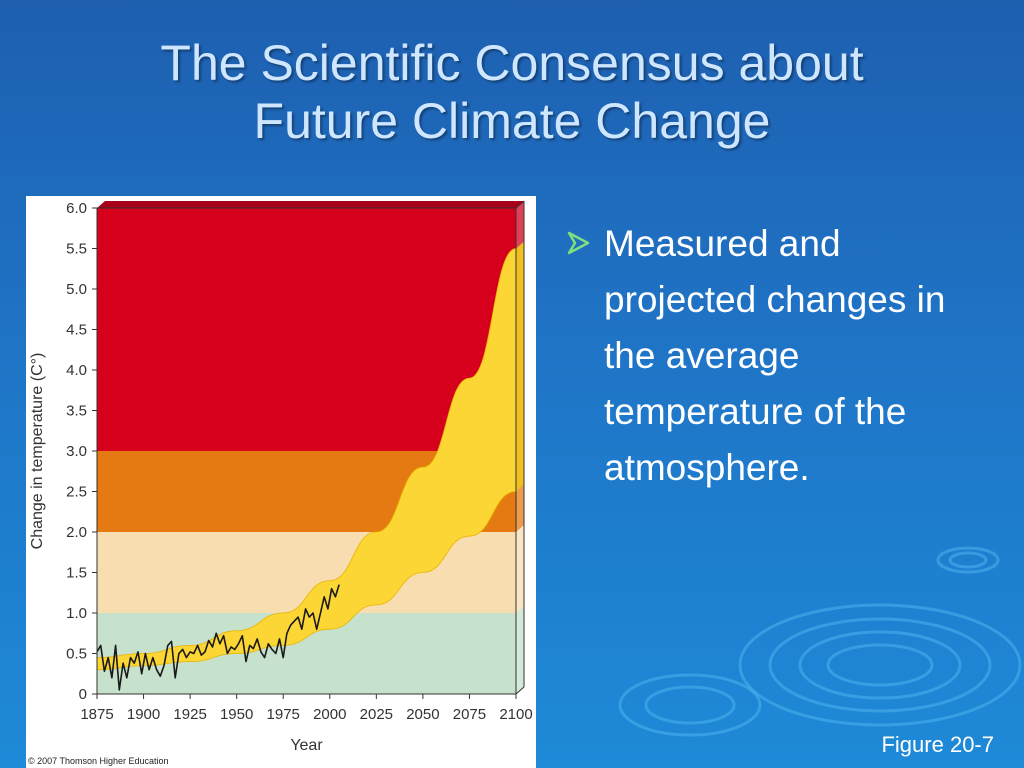  Describe the element at coordinates (469, 714) in the screenshot. I see `x-tick-label: 2075` at that location.